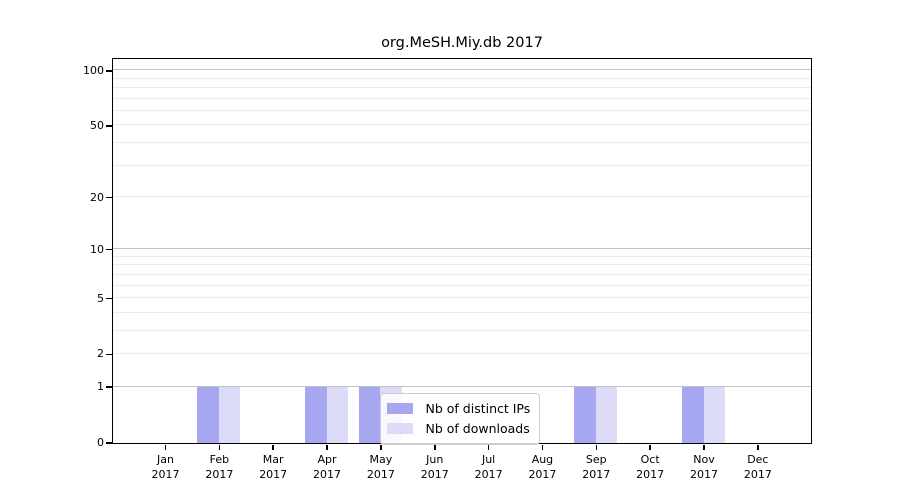  What do you see at coordinates (488, 467) in the screenshot?
I see `x-tick-label: Jul 2017` at bounding box center [488, 467].